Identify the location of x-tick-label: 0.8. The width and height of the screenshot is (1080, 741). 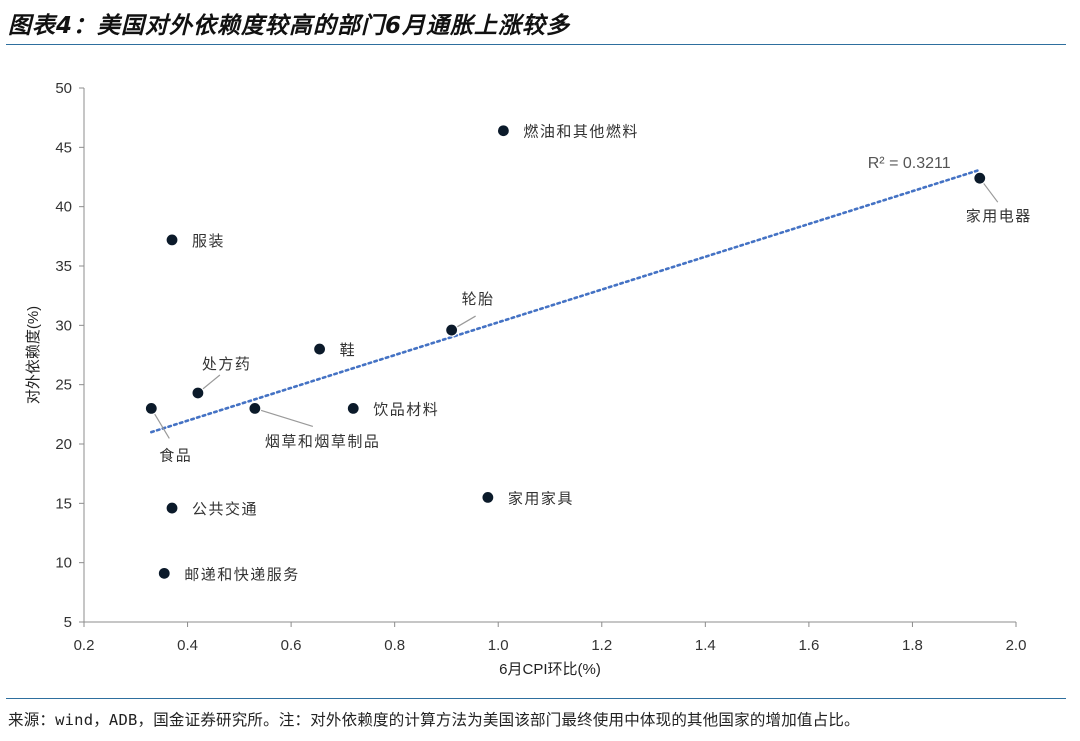
(394, 645).